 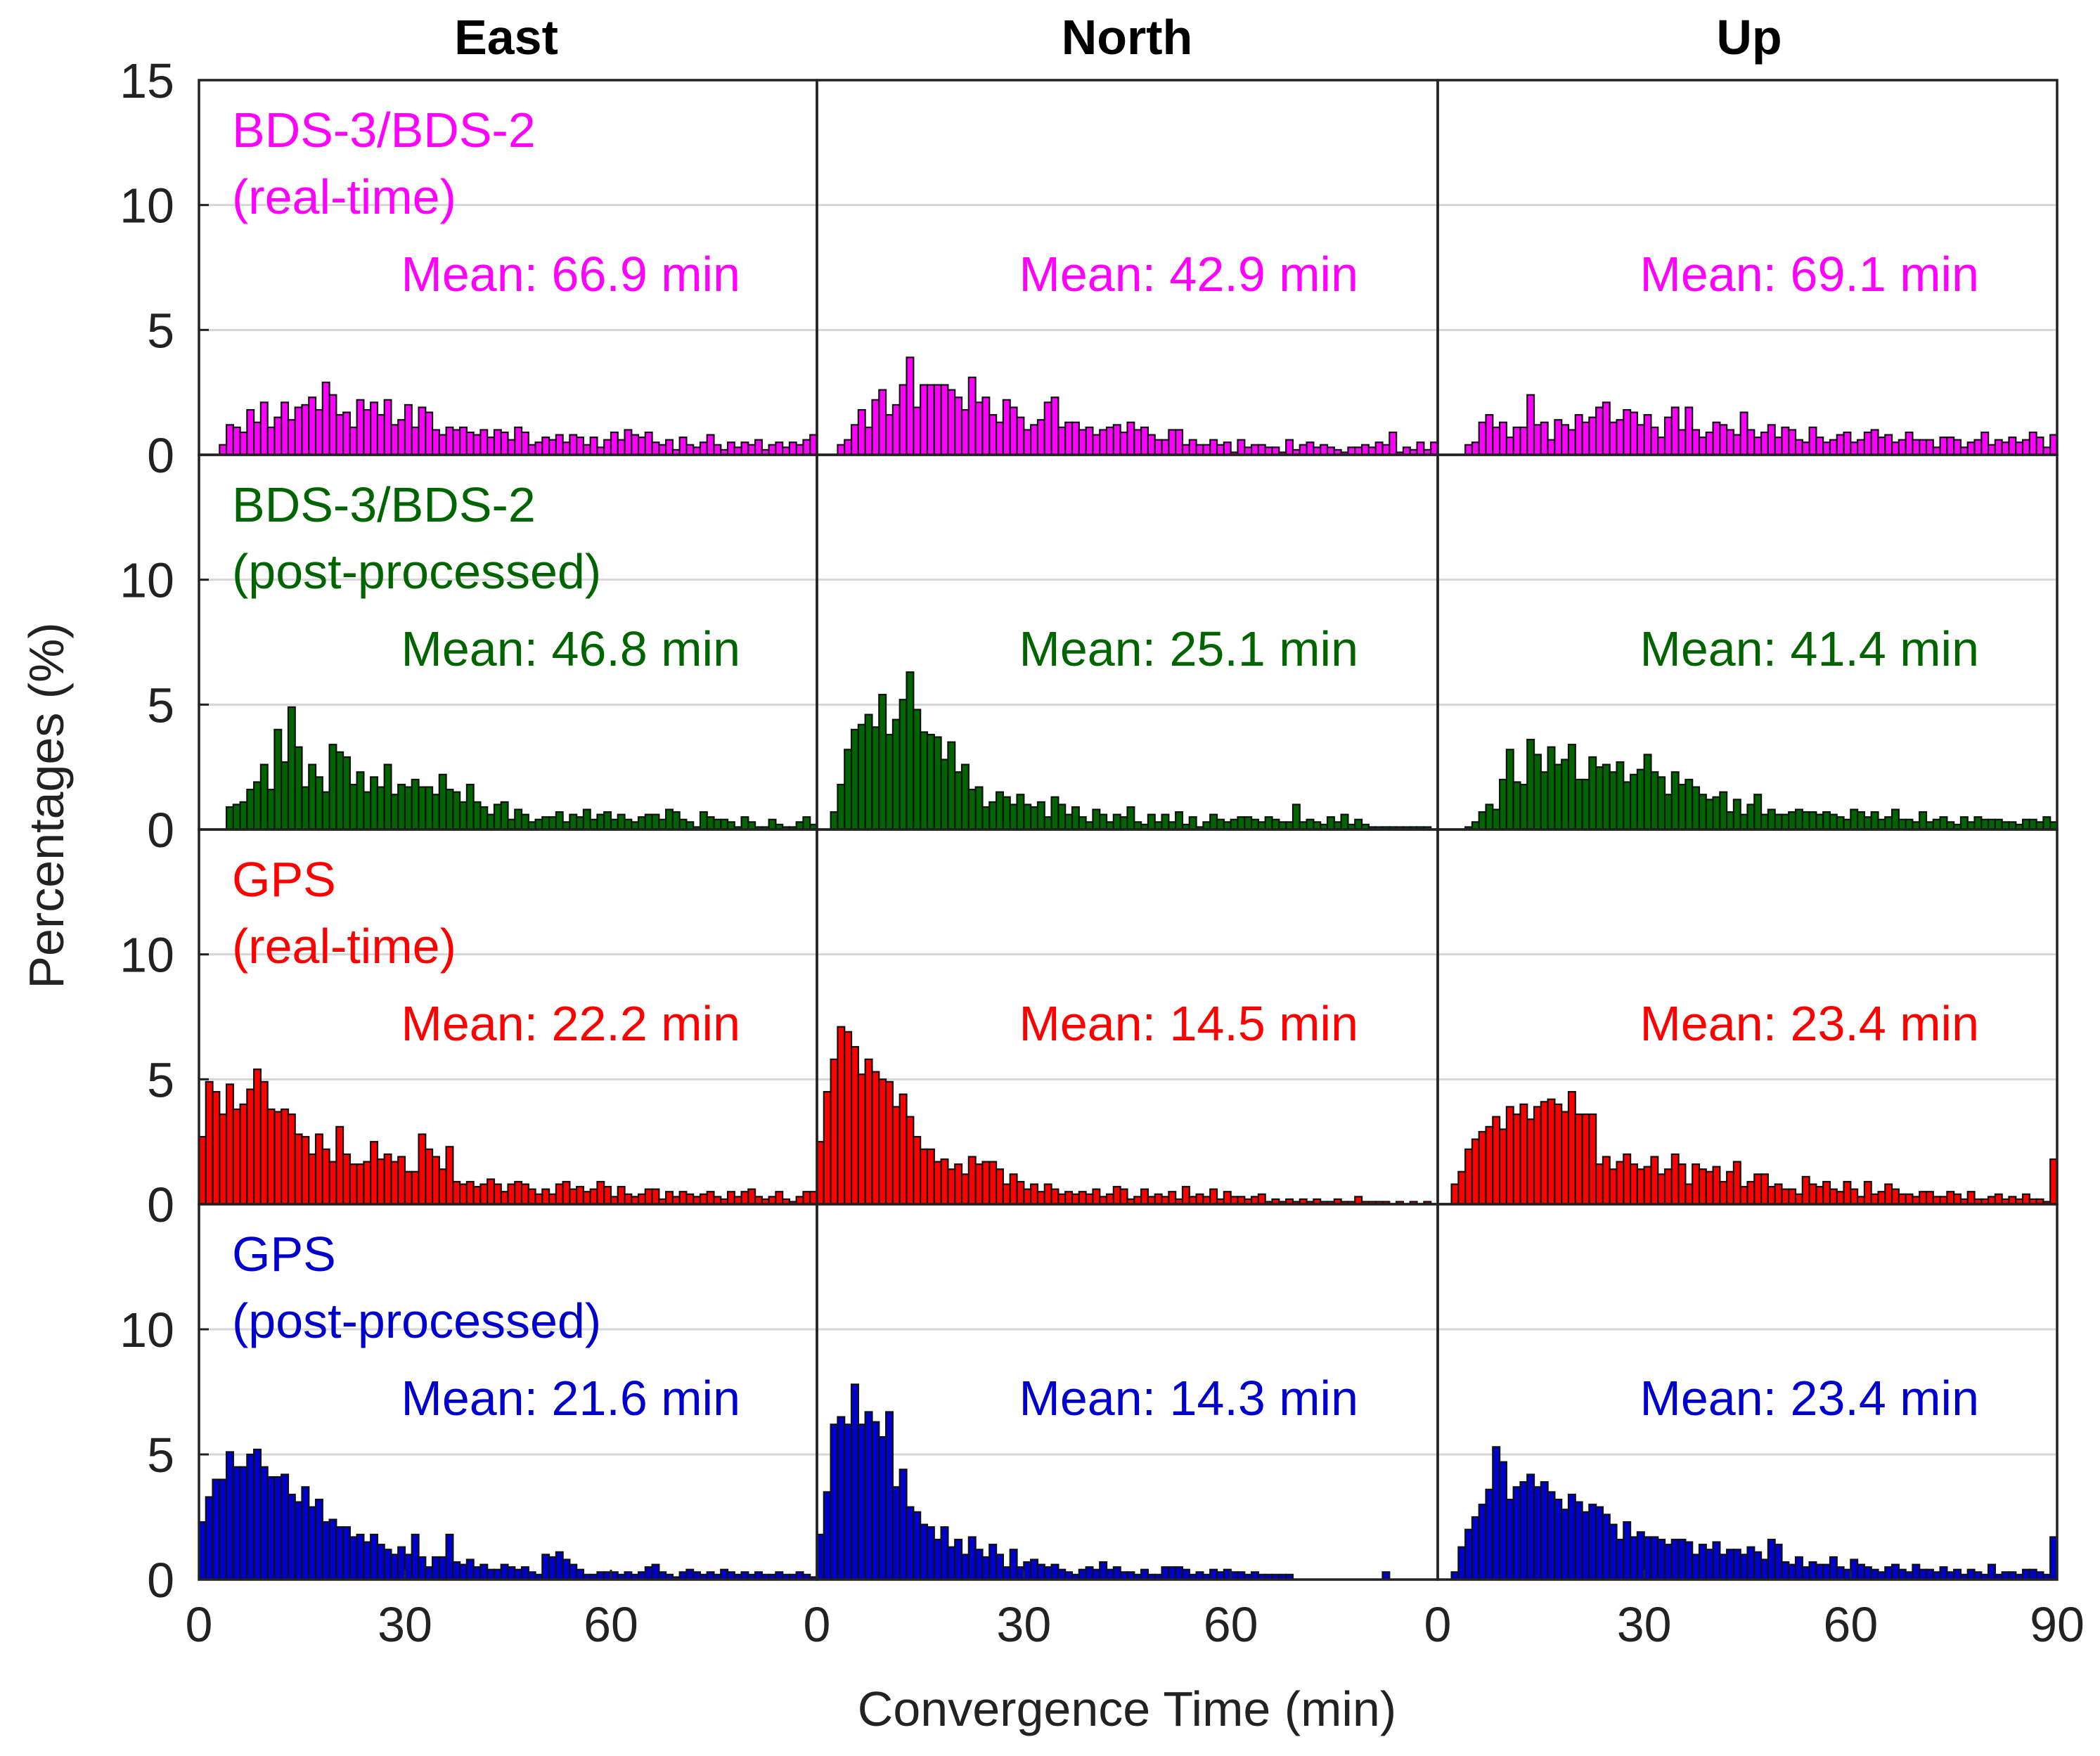 I want to click on series-label: GPS, so click(x=284, y=1255).